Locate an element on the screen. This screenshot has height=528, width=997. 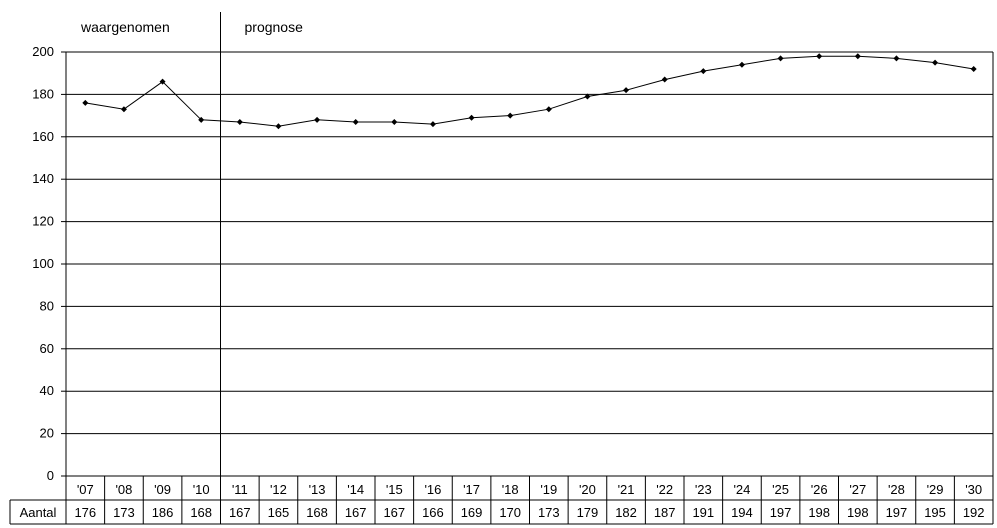
table-value-cell: 170 is located at coordinates (510, 512).